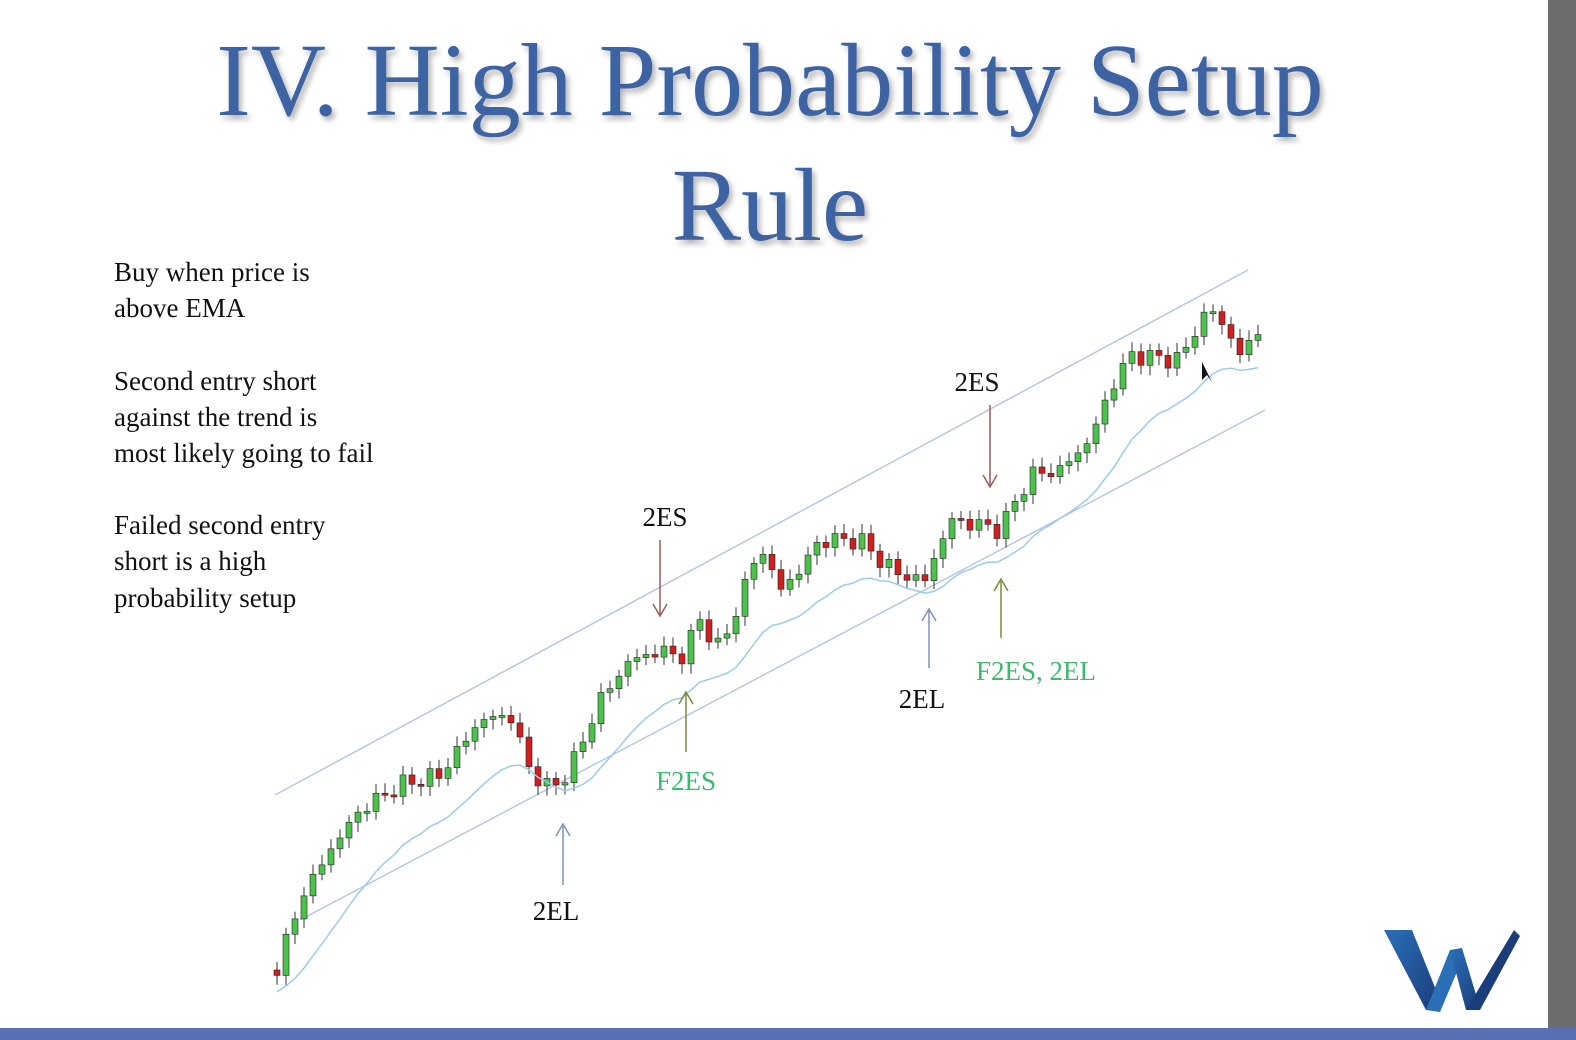 The image size is (1576, 1040). What do you see at coordinates (180, 308) in the screenshot?
I see `note-line: above EMA` at bounding box center [180, 308].